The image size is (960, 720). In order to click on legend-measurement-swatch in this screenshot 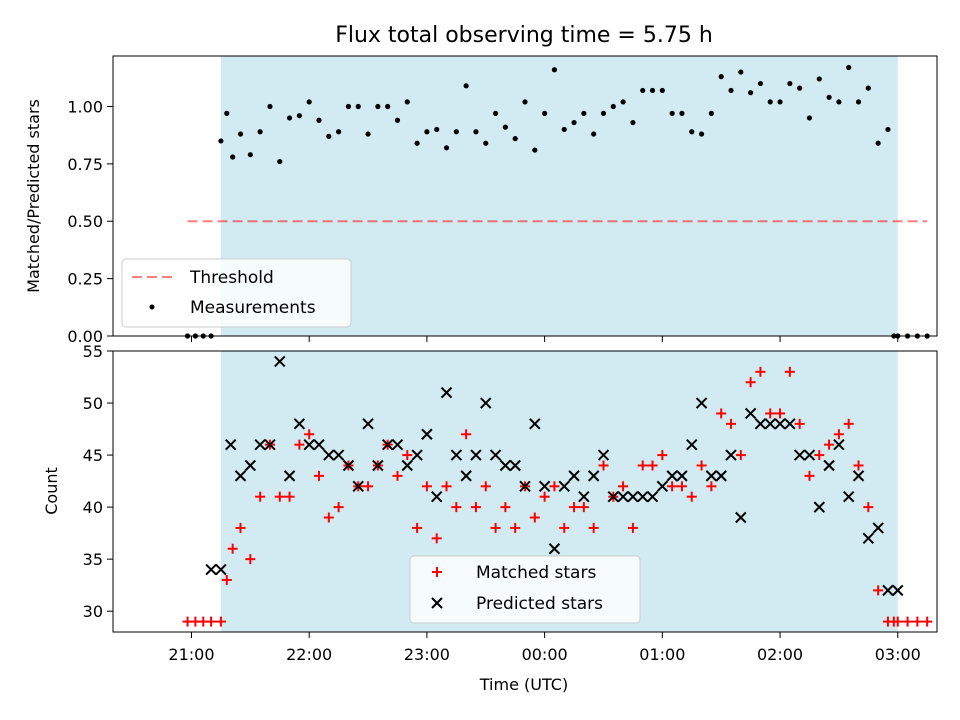, I will do `click(152, 307)`.